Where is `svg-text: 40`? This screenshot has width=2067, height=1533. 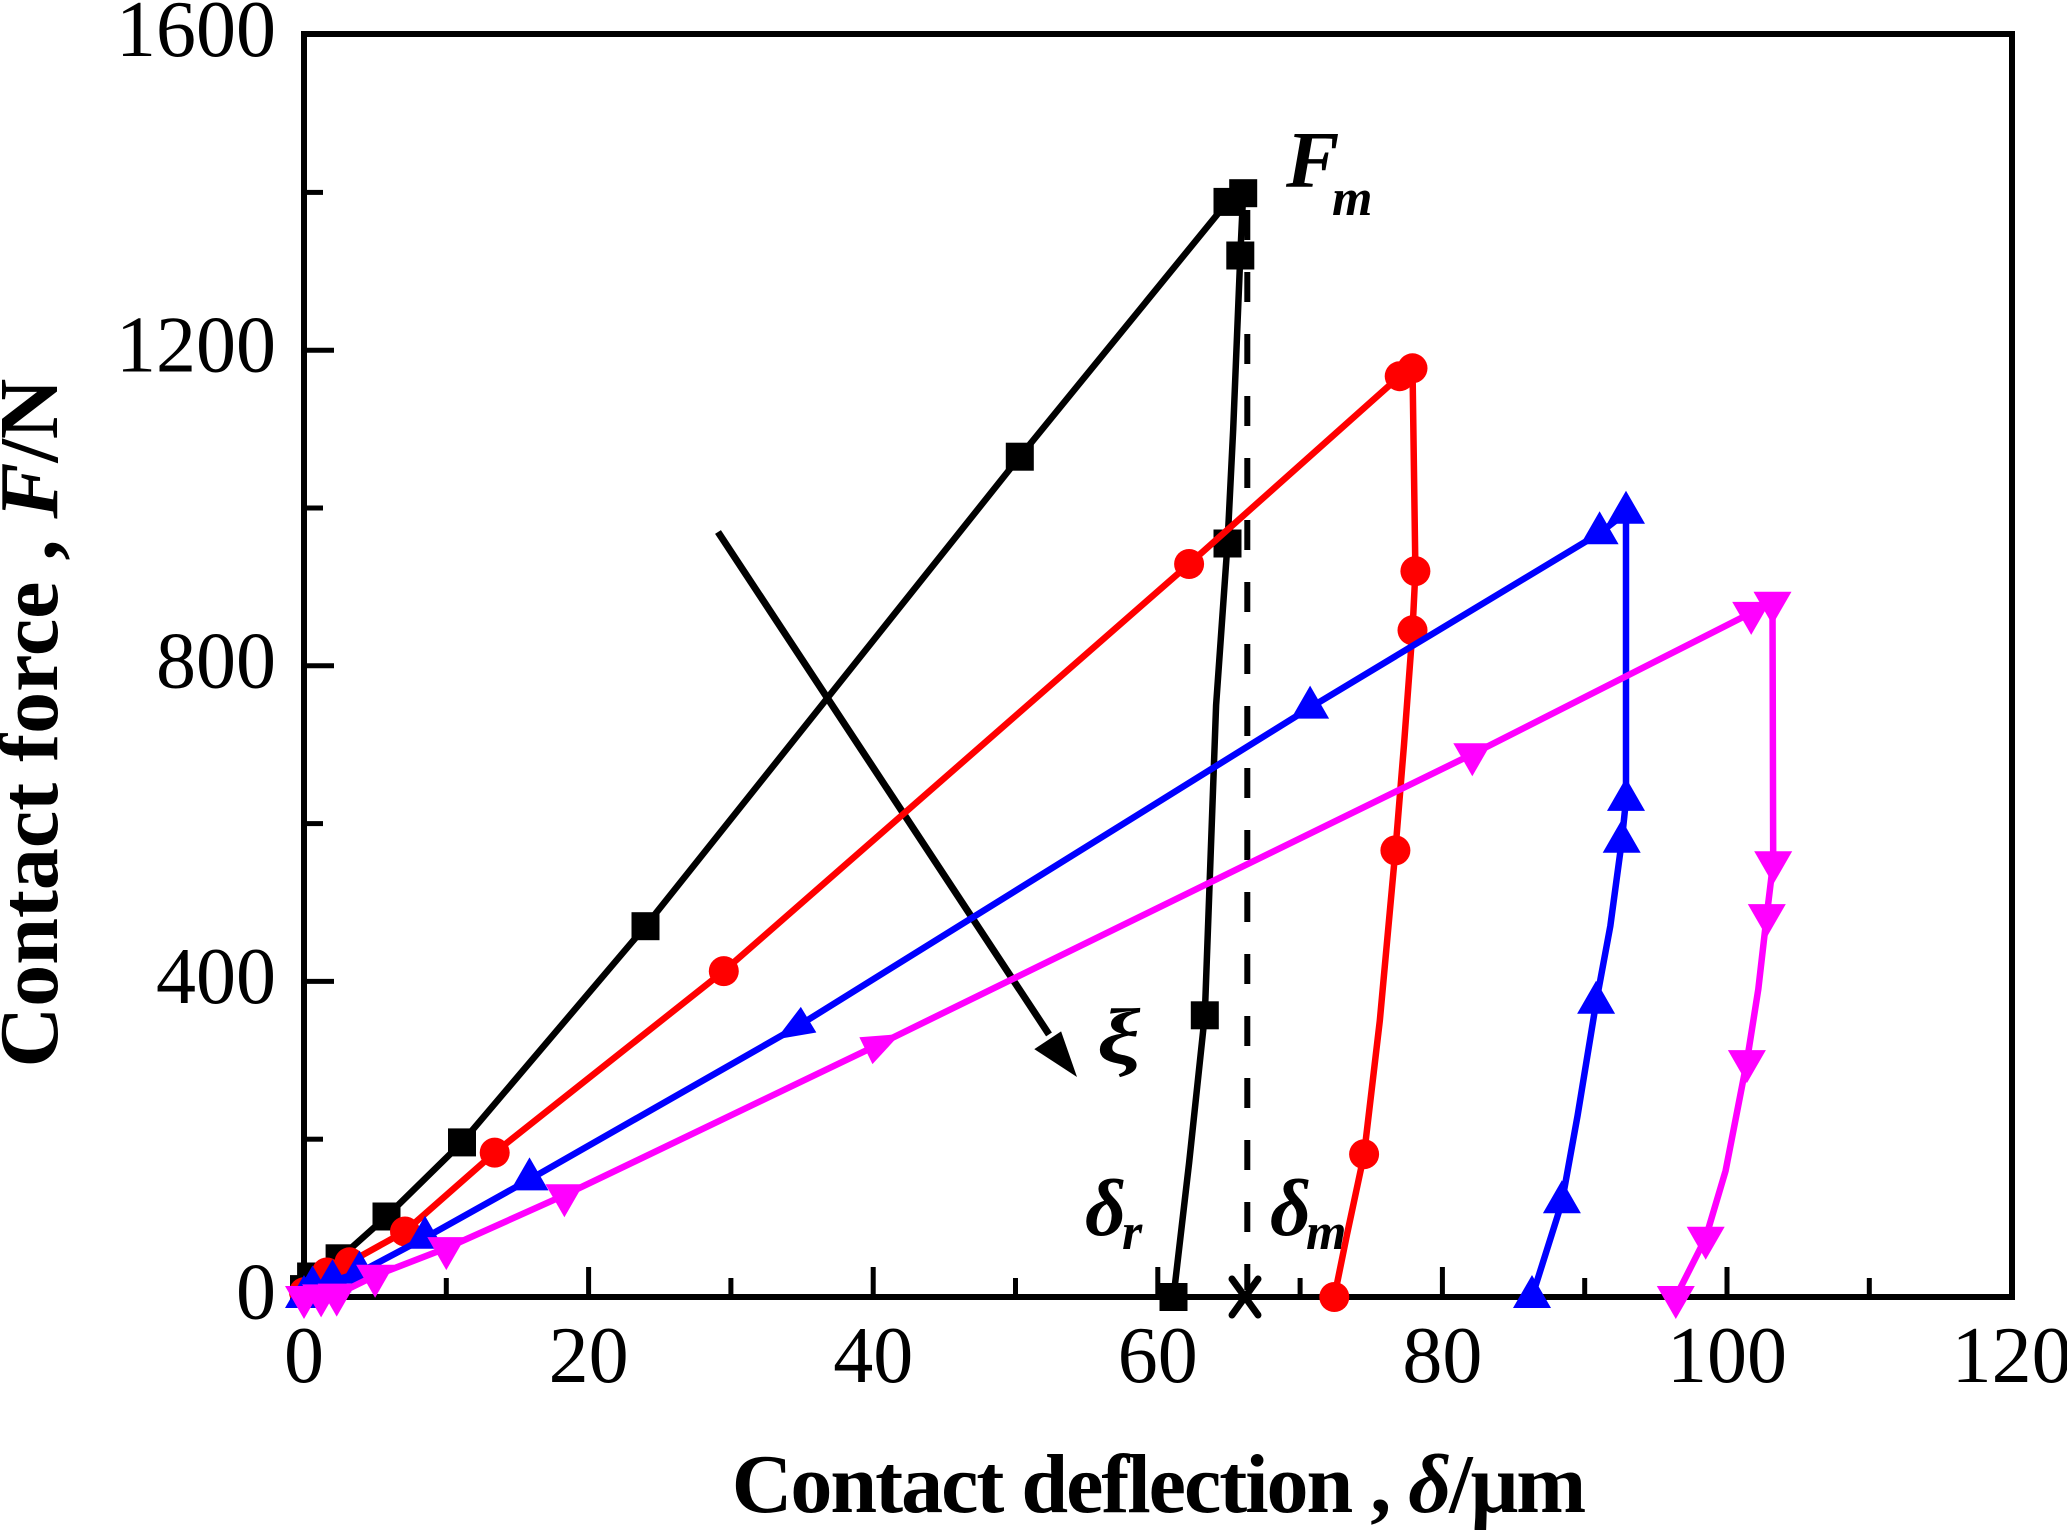
svg-text: 40 is located at coordinates (873, 1356).